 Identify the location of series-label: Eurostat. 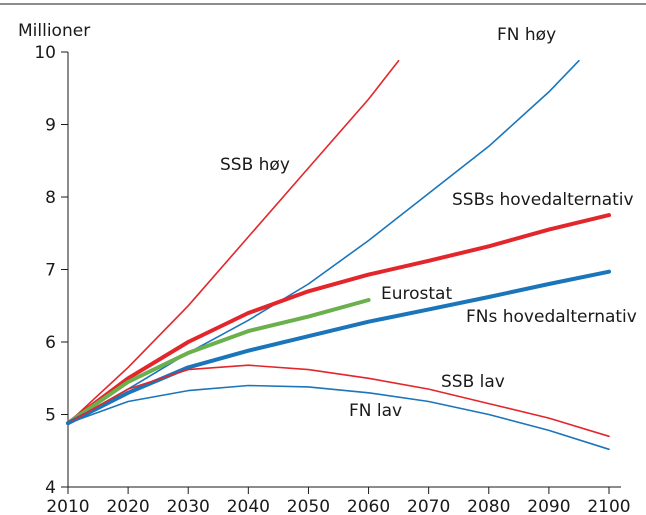
(416, 294).